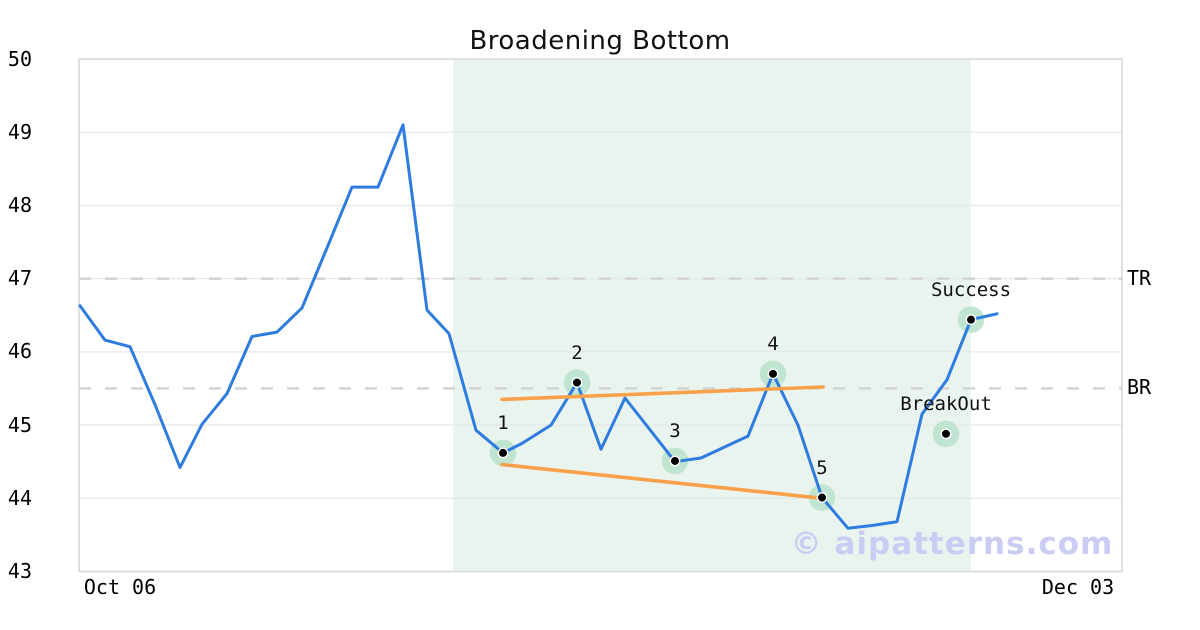 This screenshot has width=1200, height=630. What do you see at coordinates (822, 467) in the screenshot?
I see `point-label-5: 5` at bounding box center [822, 467].